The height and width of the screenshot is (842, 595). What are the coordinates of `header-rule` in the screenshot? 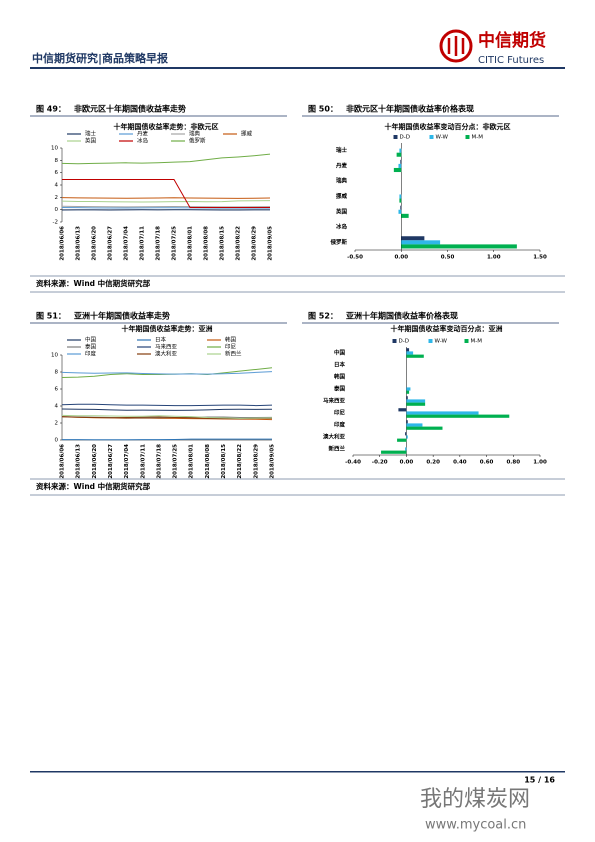 It's located at (297, 68).